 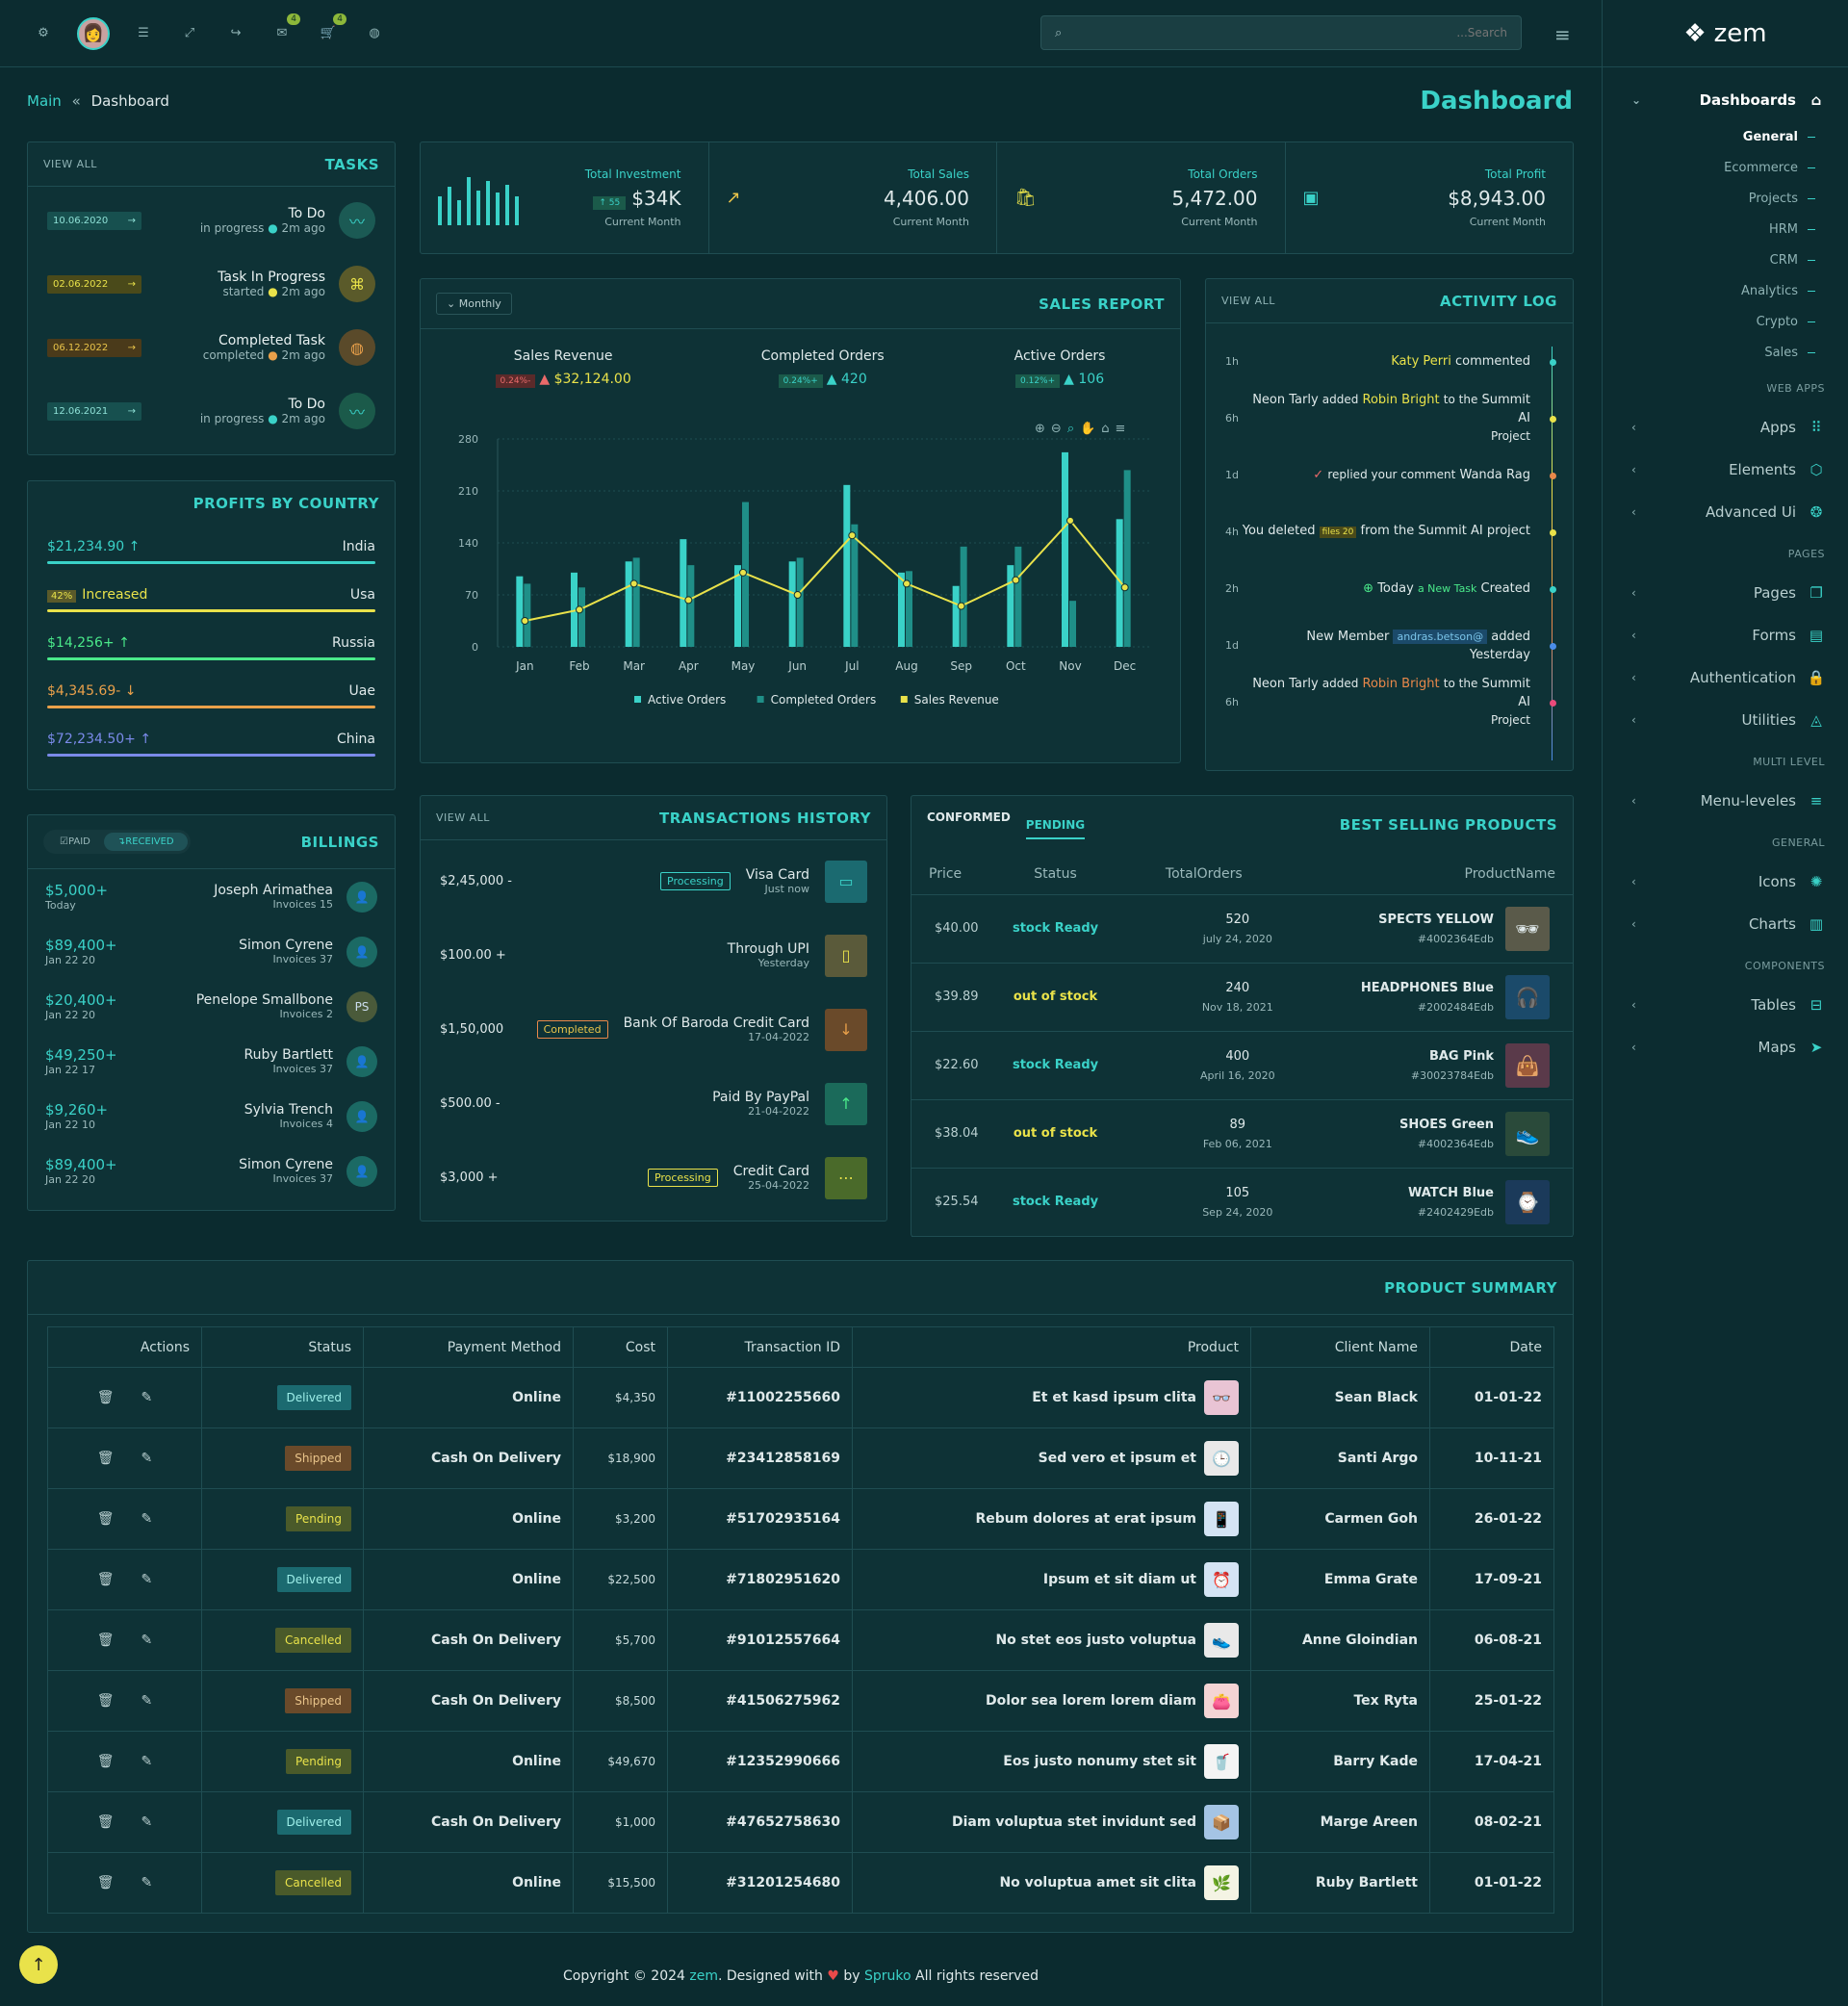 What do you see at coordinates (1725, 198) in the screenshot?
I see `sidebar-subitem: Projects` at bounding box center [1725, 198].